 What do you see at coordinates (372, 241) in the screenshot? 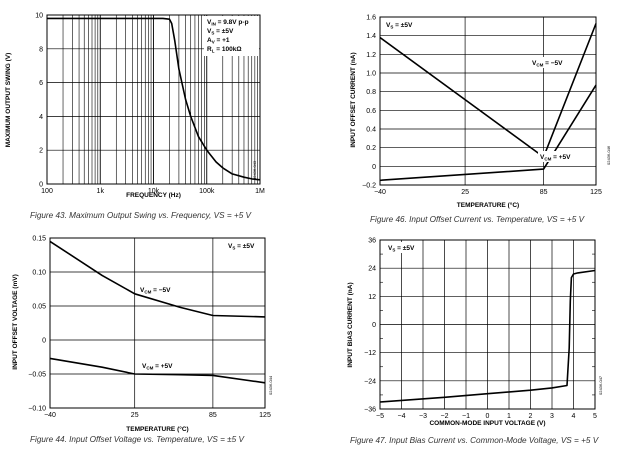
I see `y-tick-label: 36` at bounding box center [372, 241].